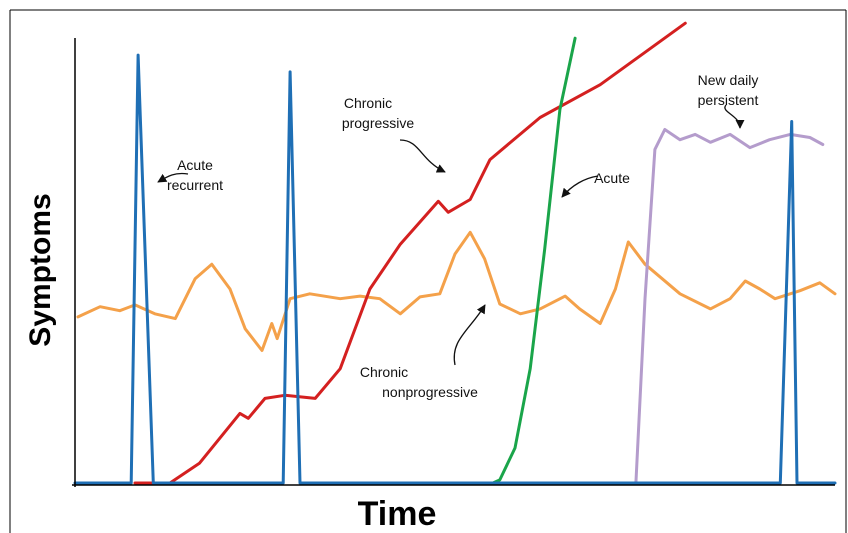 This screenshot has height=533, width=848. Describe the element at coordinates (397, 514) in the screenshot. I see `x-axis-label: Time` at that location.